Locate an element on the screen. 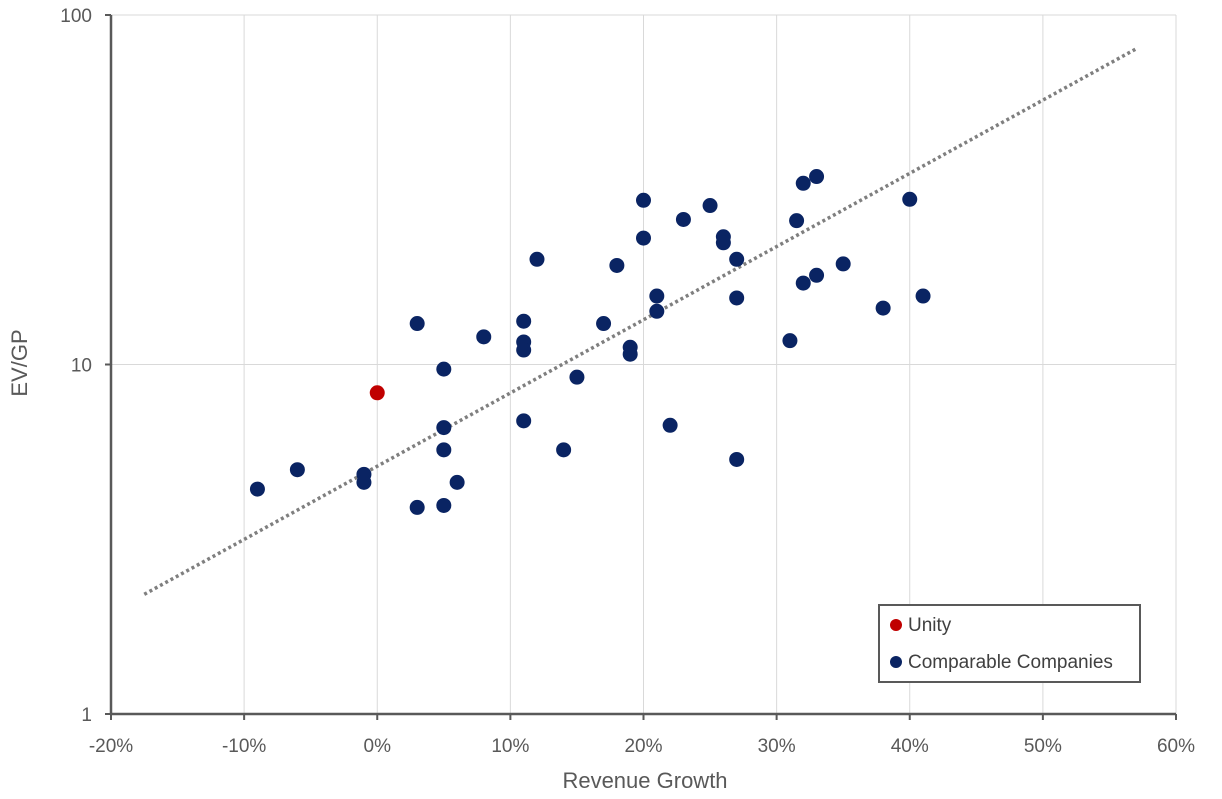 This screenshot has width=1222, height=799. y-tick-labels: 1 10 100 is located at coordinates (85, 366).